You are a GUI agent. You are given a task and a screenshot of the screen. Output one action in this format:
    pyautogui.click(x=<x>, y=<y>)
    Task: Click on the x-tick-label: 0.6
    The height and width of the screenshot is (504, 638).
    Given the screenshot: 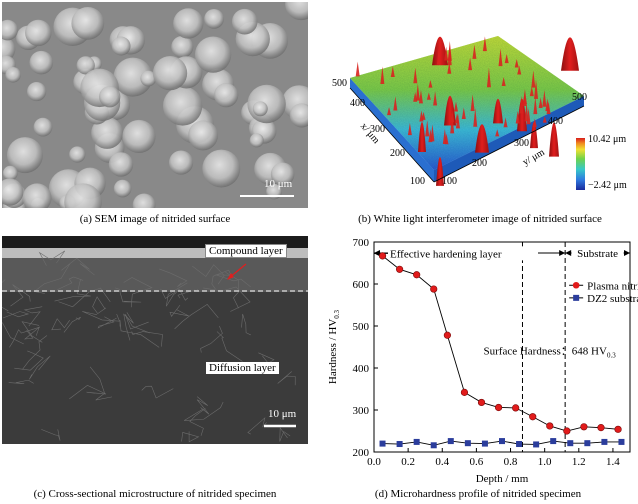 What is the action you would take?
    pyautogui.click(x=477, y=462)
    